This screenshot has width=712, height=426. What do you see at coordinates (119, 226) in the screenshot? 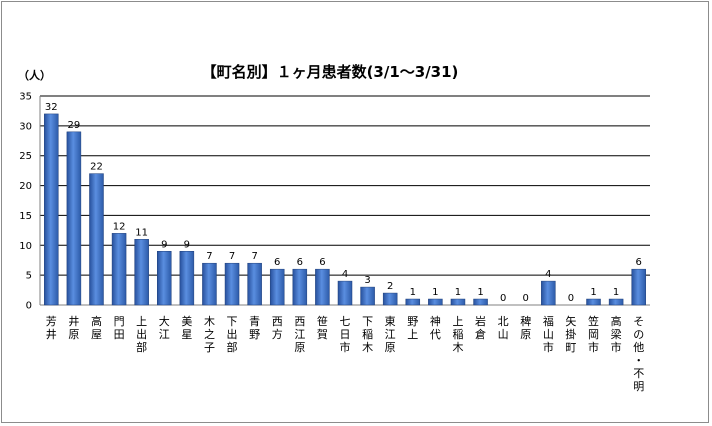
I see `bar-value-label: 12` at bounding box center [119, 226].